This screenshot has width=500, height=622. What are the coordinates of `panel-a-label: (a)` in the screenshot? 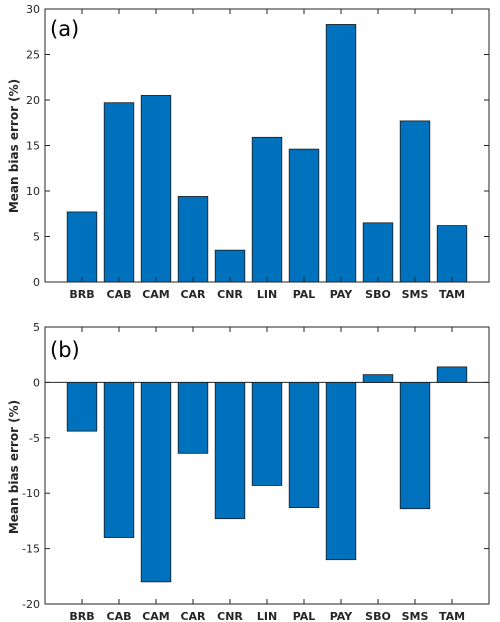 It's located at (64, 29).